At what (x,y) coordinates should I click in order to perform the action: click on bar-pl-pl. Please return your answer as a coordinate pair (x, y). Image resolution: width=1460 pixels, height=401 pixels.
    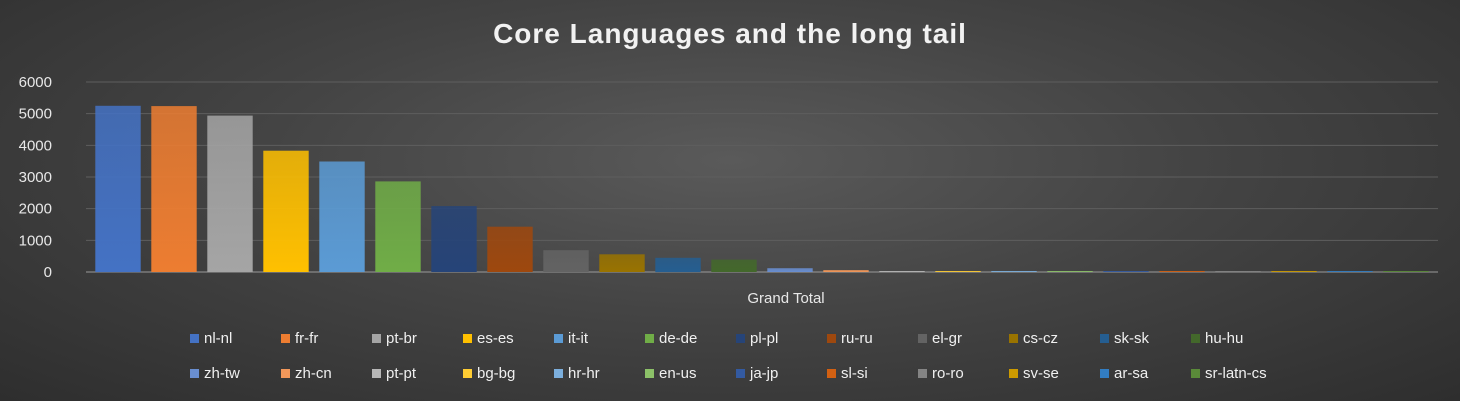
    Looking at the image, I should click on (454, 239).